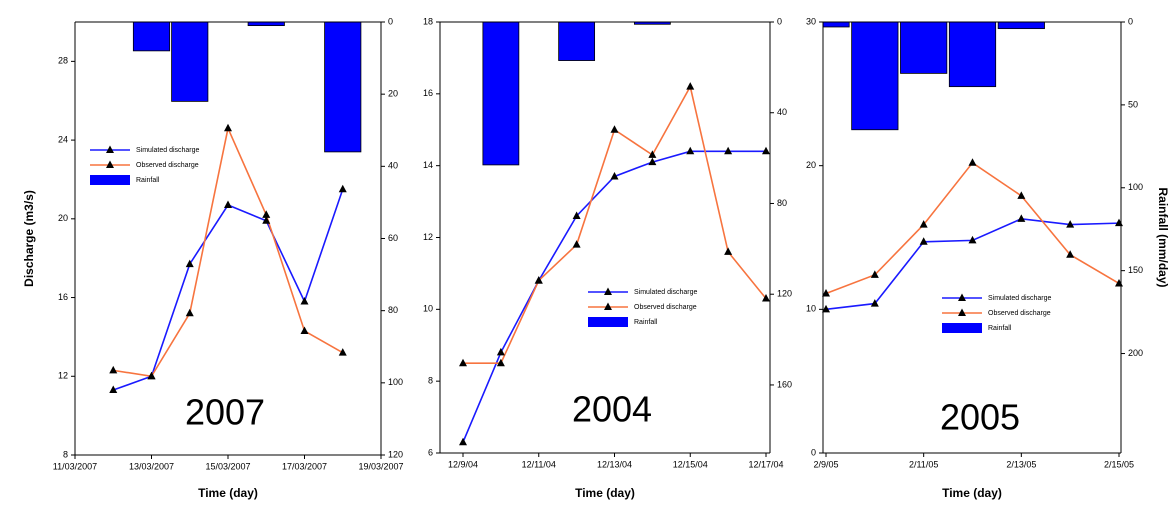 The image size is (1176, 518). What do you see at coordinates (428, 165) in the screenshot?
I see `y-tick-label: 14` at bounding box center [428, 165].